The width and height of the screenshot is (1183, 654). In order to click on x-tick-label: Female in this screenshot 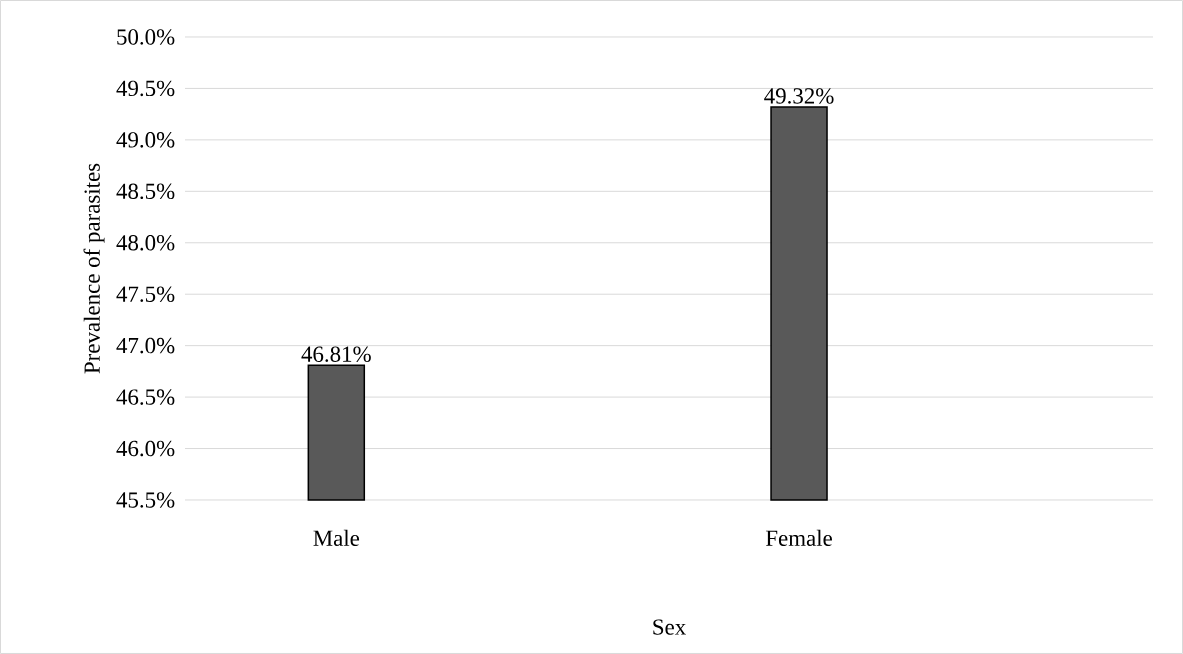, I will do `click(798, 537)`.